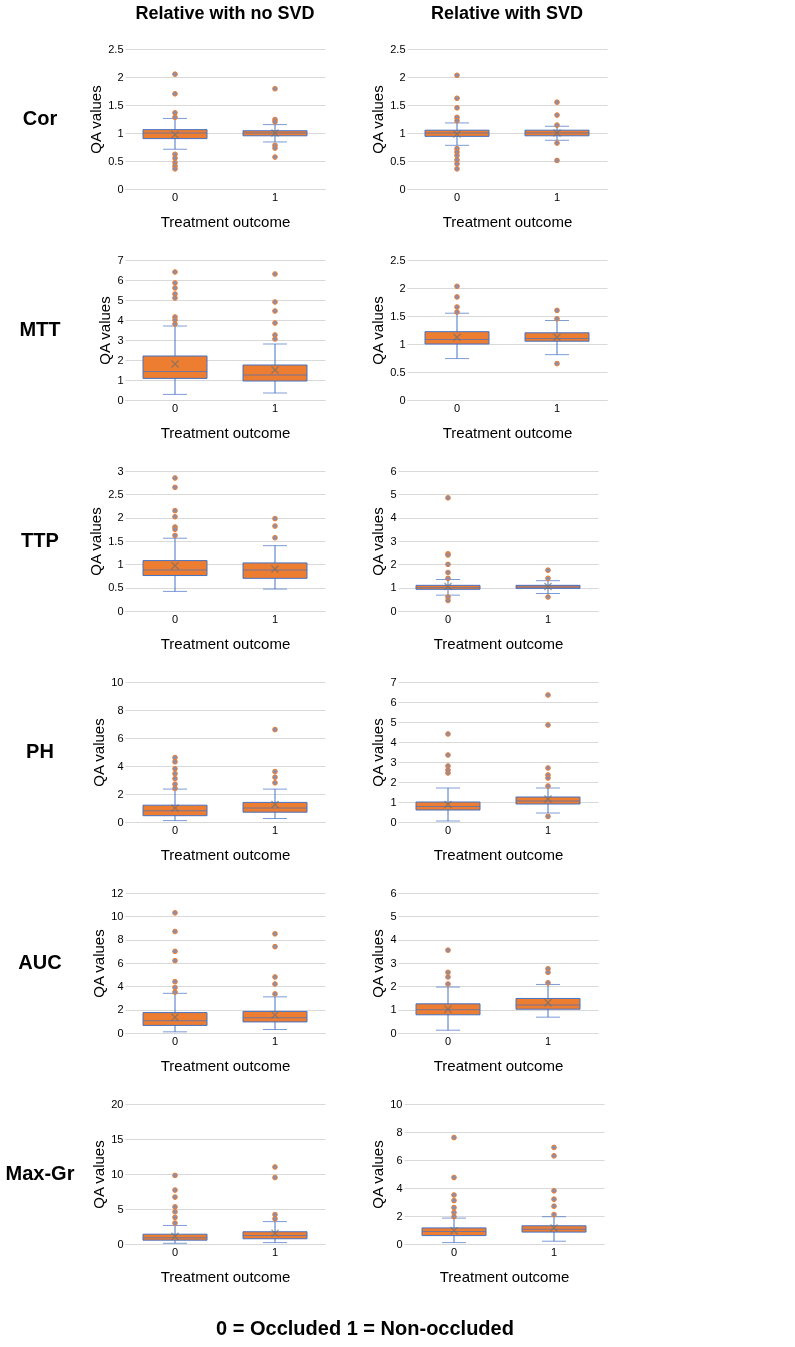  Describe the element at coordinates (40, 540) in the screenshot. I see `text: TTP` at that location.